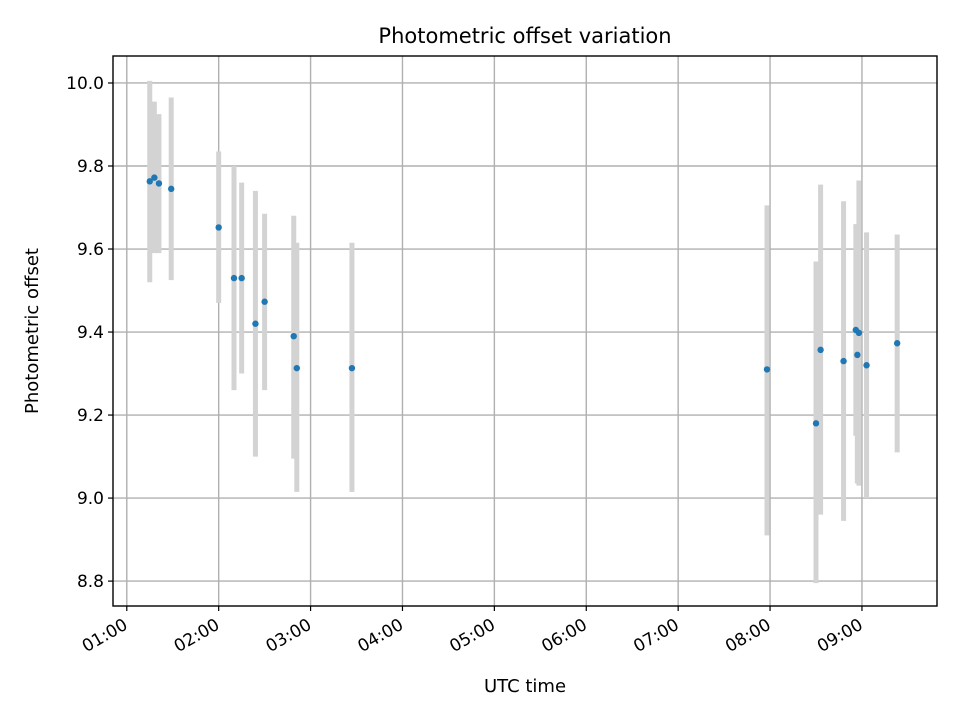  What do you see at coordinates (90, 499) in the screenshot?
I see `y-tick-label: 9.0` at bounding box center [90, 499].